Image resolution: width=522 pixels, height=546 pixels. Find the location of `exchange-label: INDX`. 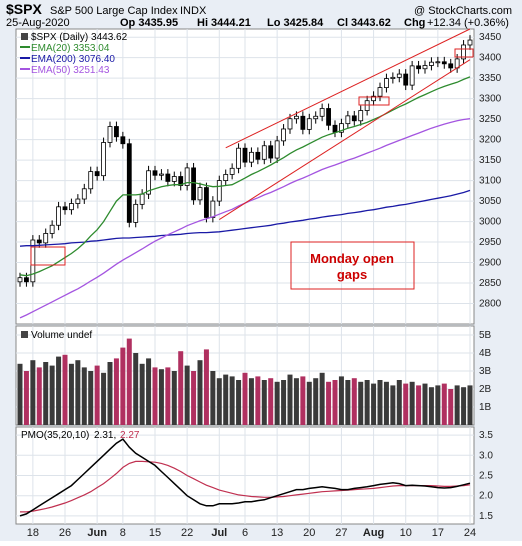

exchange-label: INDX is located at coordinates (193, 11).